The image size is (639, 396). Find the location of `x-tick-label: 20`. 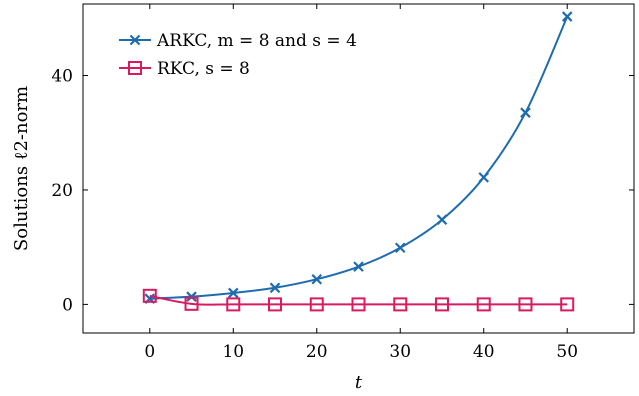

x-tick-label: 20 is located at coordinates (317, 352).